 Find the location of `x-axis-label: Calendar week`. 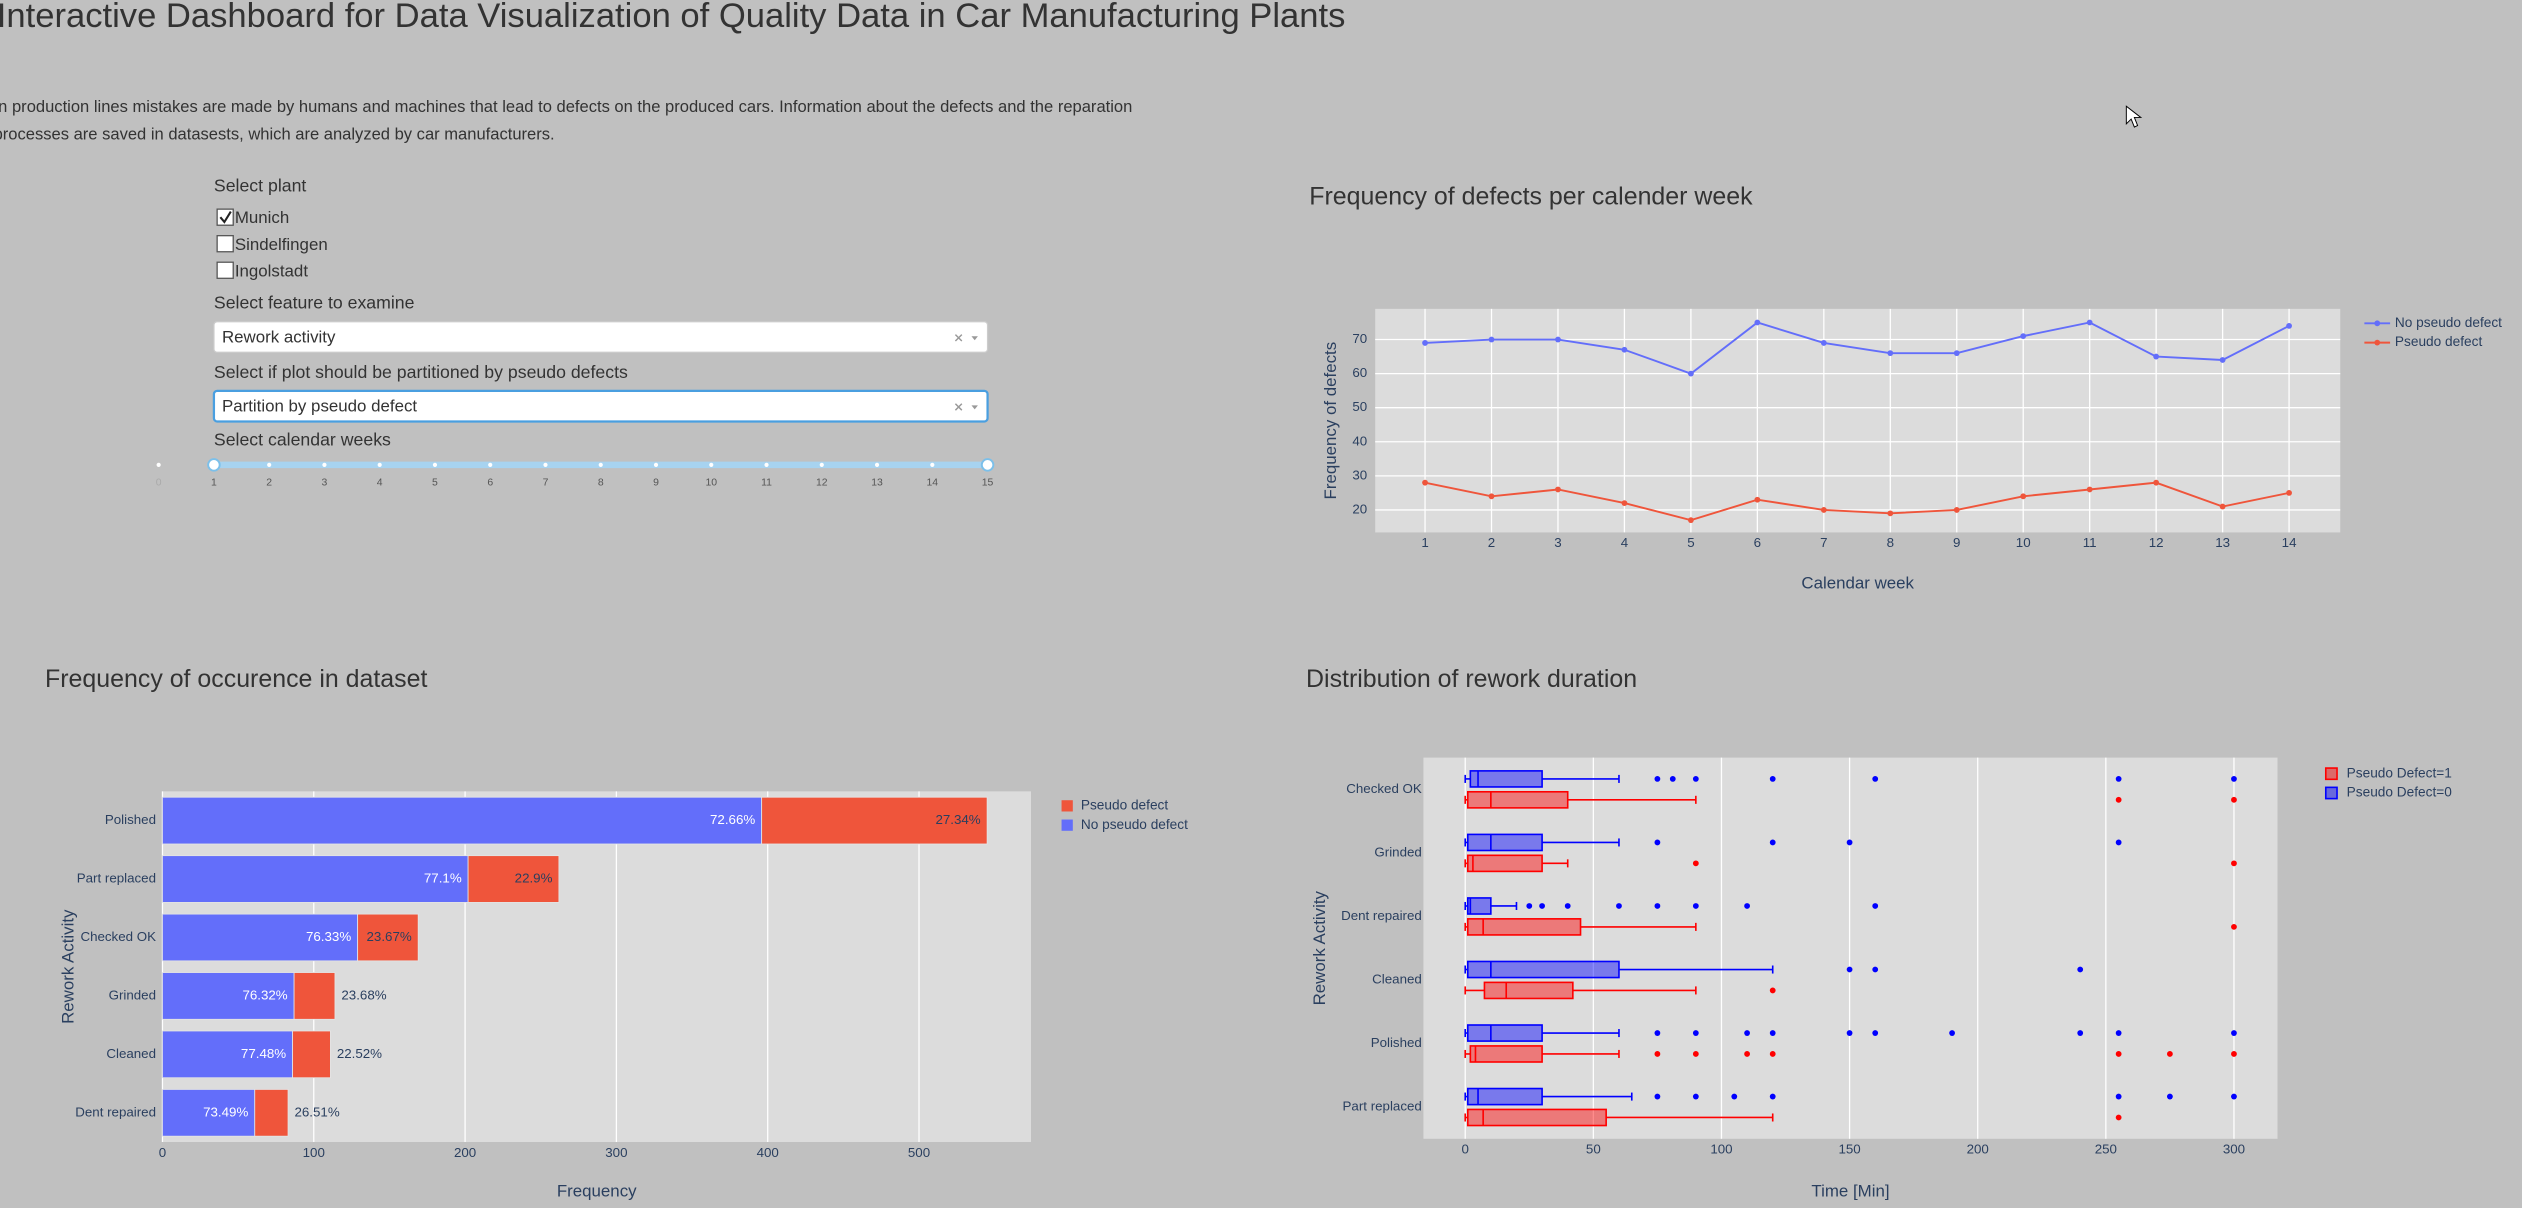

x-axis-label: Calendar week is located at coordinates (1857, 582).